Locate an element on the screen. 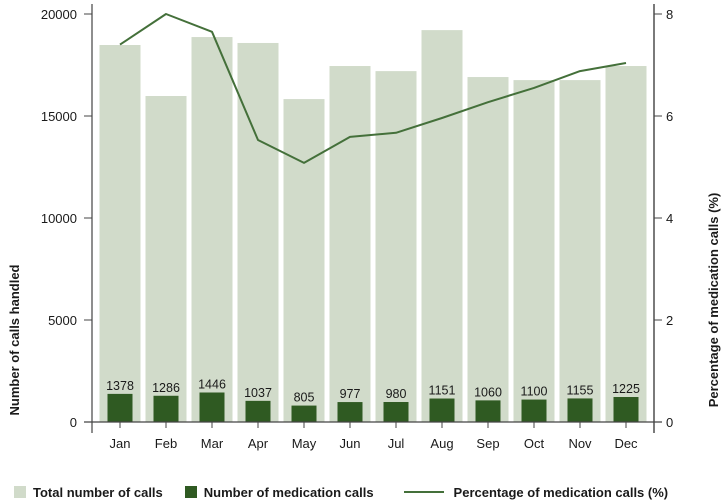  y-axis-ticks: 0 5000 10000 15000 20000 is located at coordinates (66, 218).